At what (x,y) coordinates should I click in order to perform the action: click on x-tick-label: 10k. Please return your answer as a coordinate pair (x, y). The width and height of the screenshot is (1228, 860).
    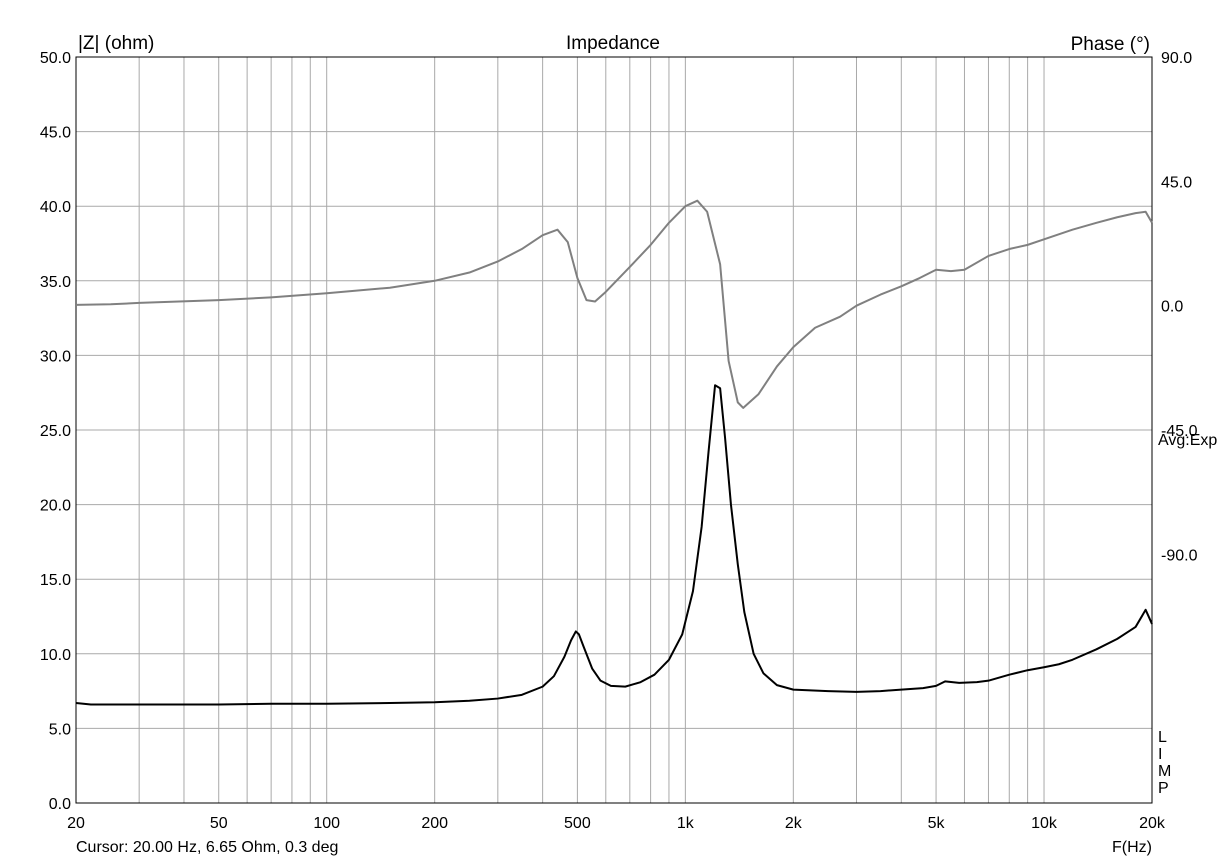
    Looking at the image, I should click on (1044, 823).